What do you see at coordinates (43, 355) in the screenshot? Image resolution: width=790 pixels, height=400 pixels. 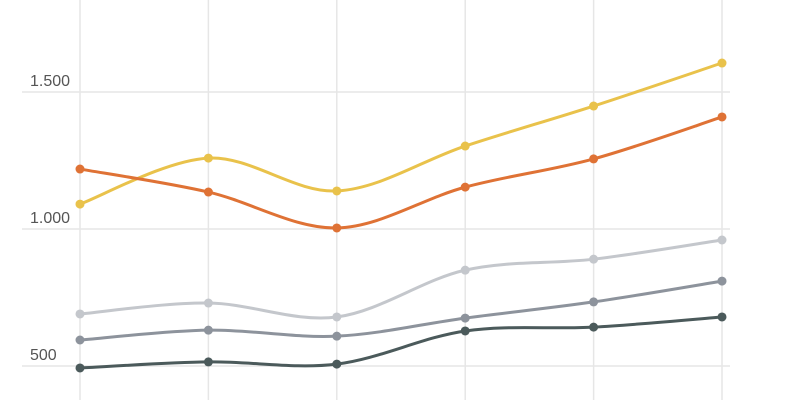 I see `y-tick-label: 500` at bounding box center [43, 355].